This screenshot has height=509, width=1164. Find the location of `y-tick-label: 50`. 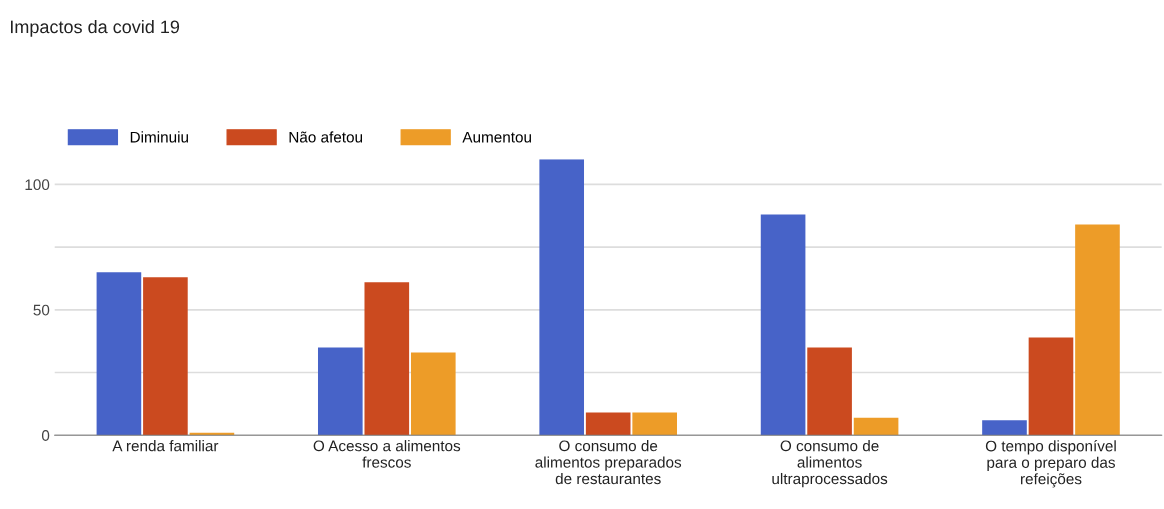

y-tick-label: 50 is located at coordinates (41, 310).